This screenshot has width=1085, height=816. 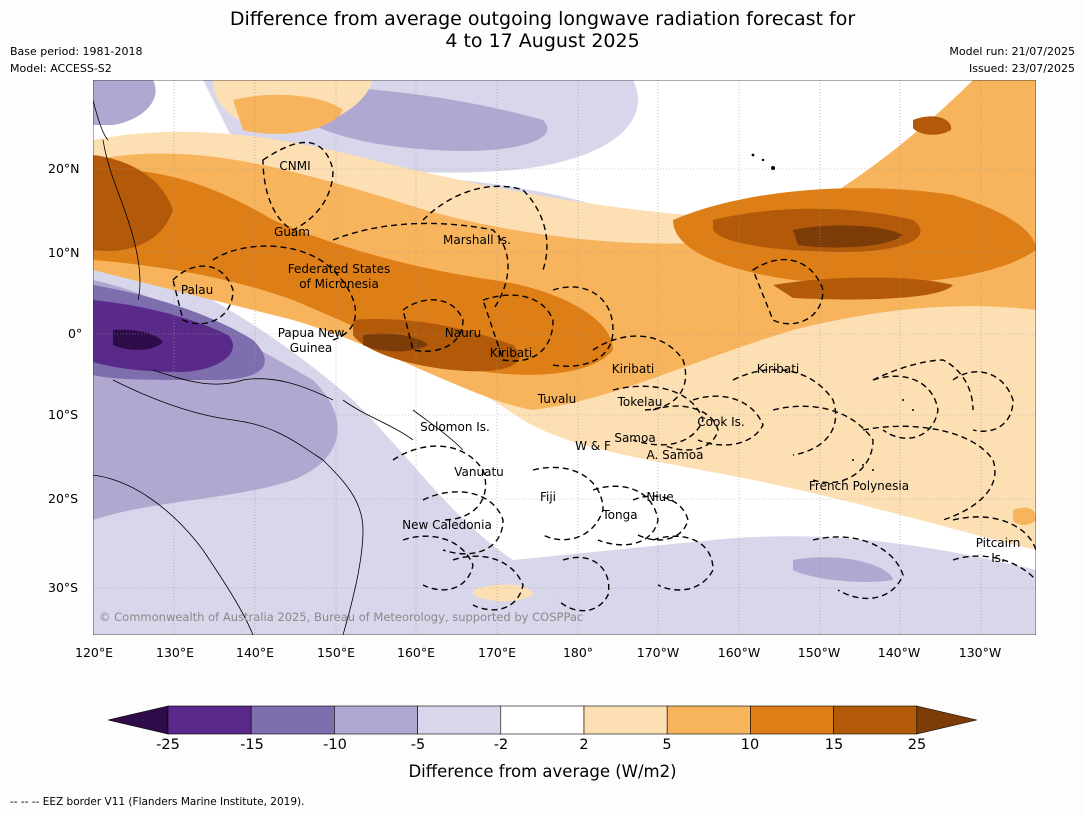 I want to click on colorbar-label: Difference from average (W/m2), so click(x=542, y=771).